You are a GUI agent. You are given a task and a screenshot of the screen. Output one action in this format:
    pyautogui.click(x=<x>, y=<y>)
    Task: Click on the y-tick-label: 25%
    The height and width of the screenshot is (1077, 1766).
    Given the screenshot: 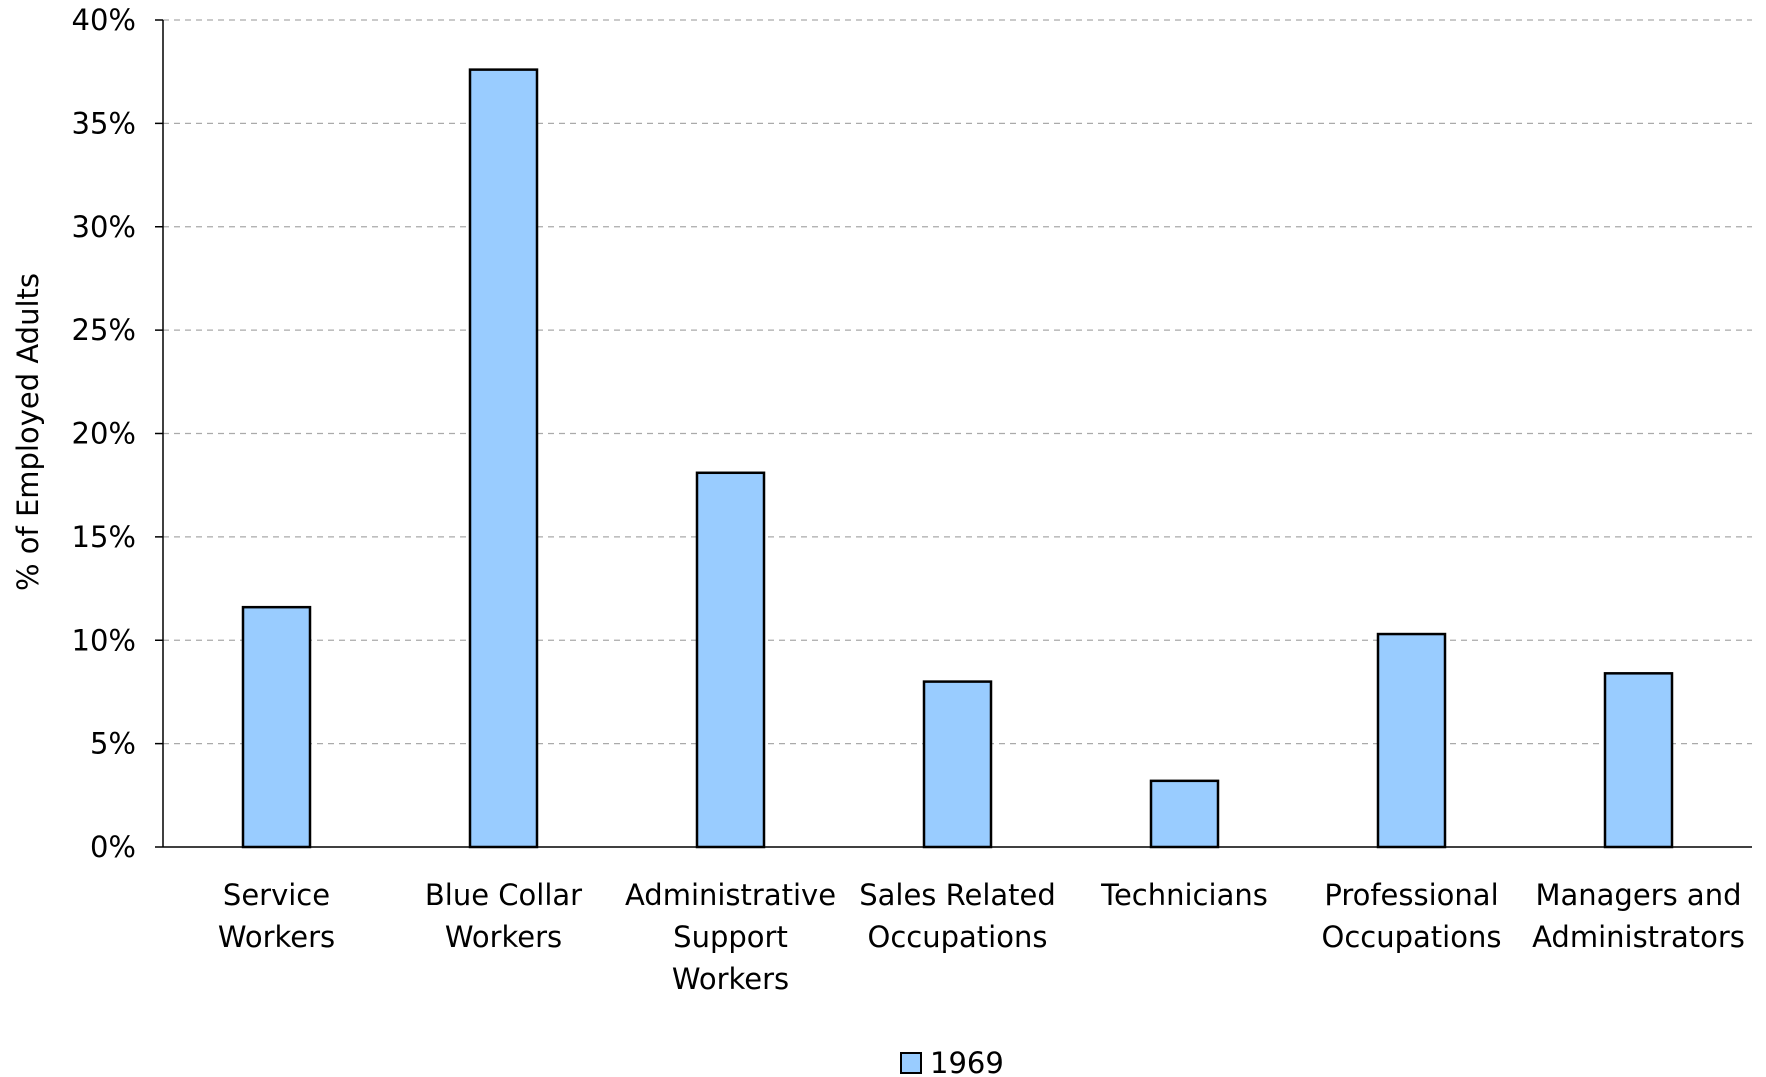 What is the action you would take?
    pyautogui.click(x=104, y=330)
    